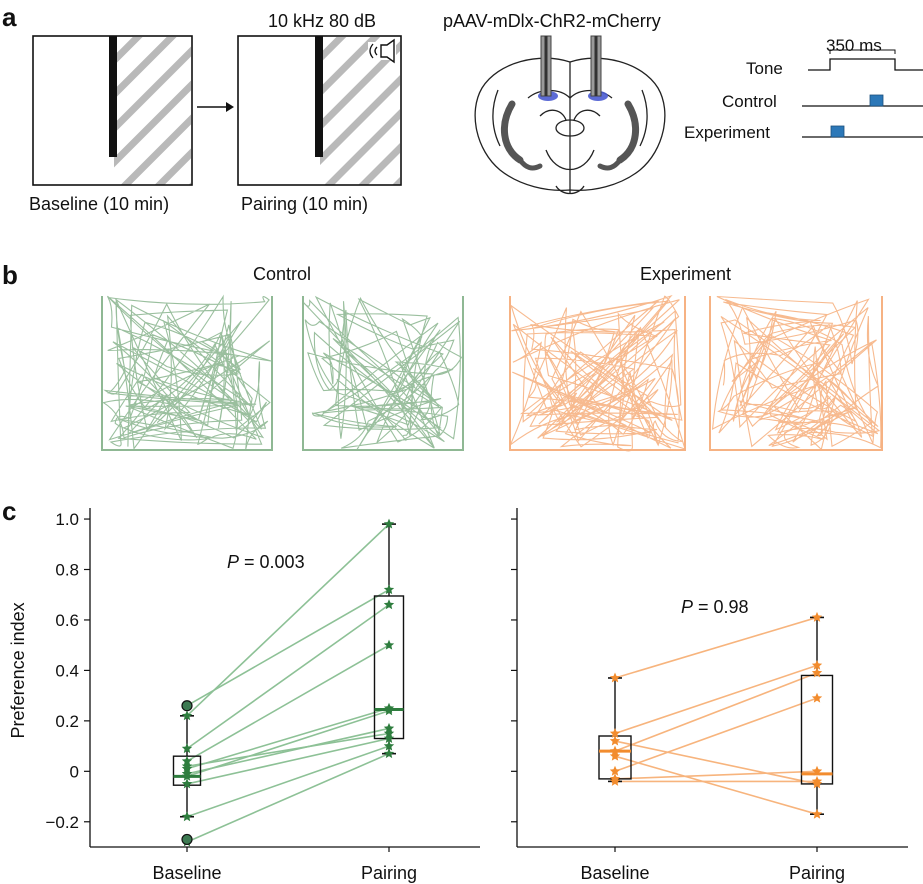 The width and height of the screenshot is (923, 884). I want to click on speaker-icon, so click(382, 51).